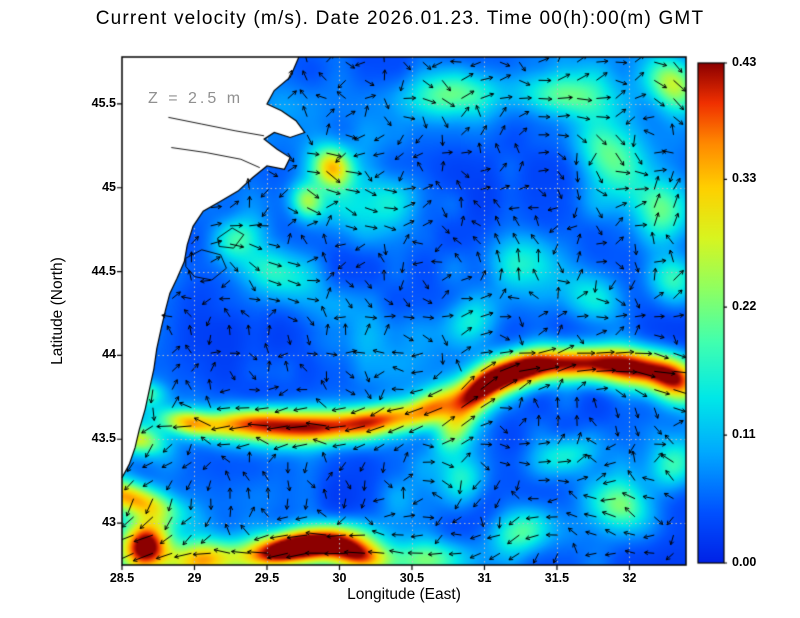 The image size is (800, 618). I want to click on depth-annotation: Z = 2.5 m, so click(196, 98).